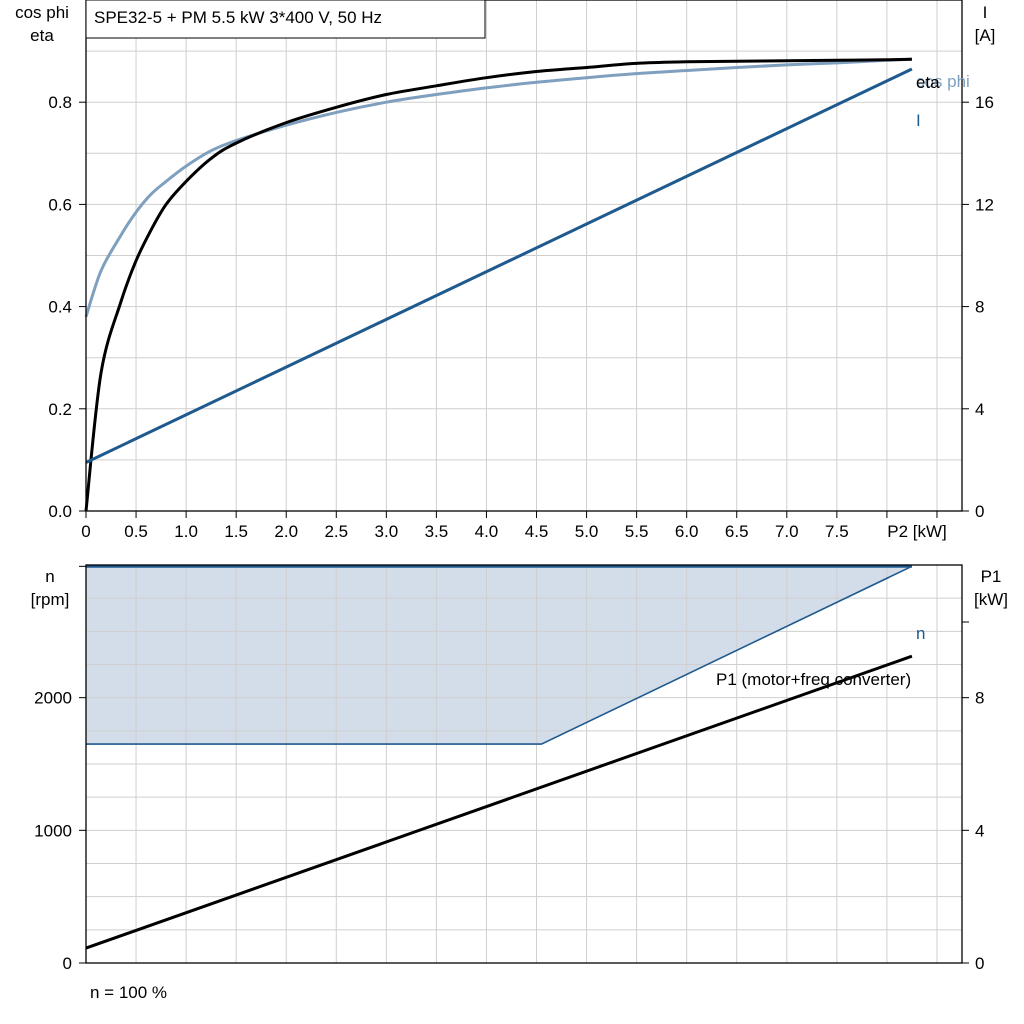  Describe the element at coordinates (991, 576) in the screenshot. I see `bottom-right-axis-label-line1: P1` at that location.